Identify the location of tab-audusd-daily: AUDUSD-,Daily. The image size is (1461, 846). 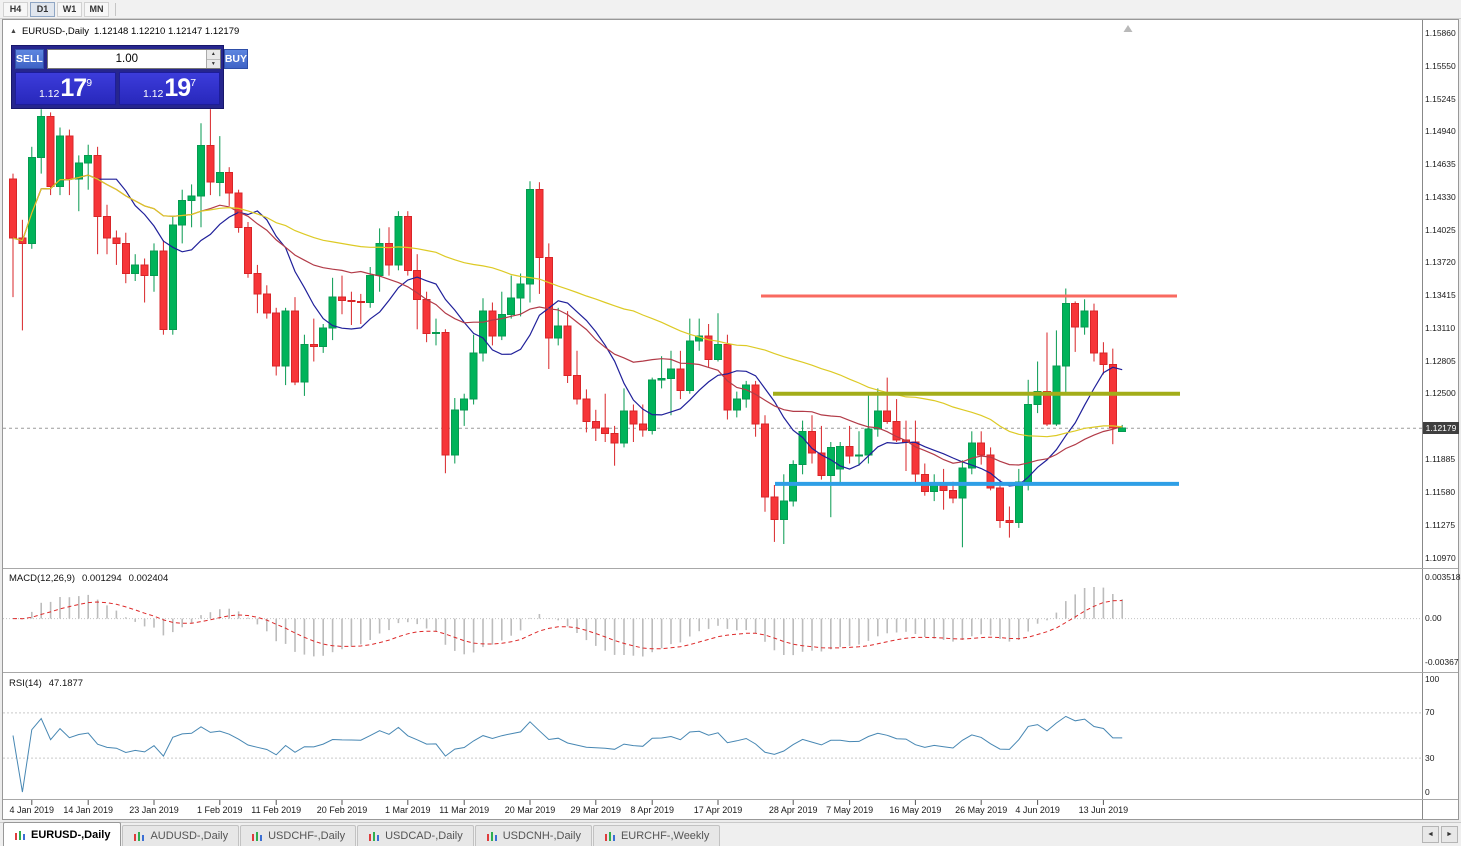
(181, 835).